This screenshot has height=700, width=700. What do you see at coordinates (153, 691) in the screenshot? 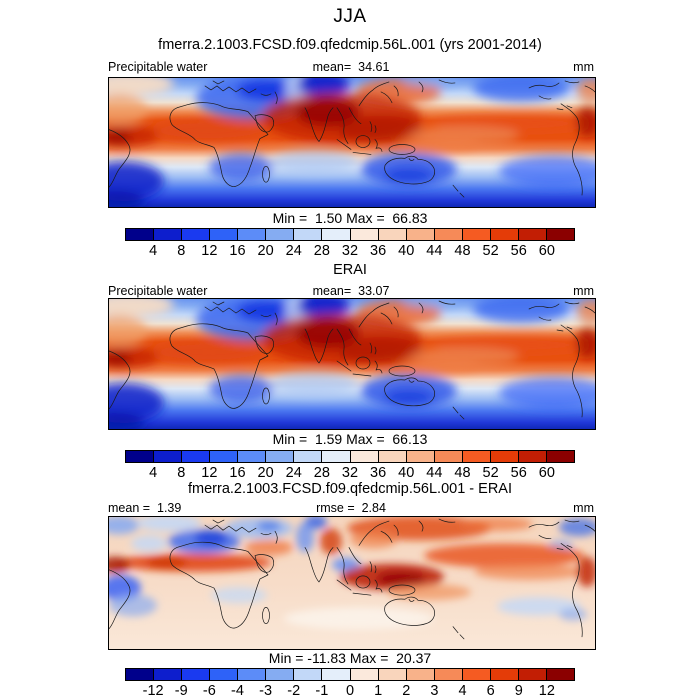
I see `colorbar-tick-label: -12` at bounding box center [153, 691].